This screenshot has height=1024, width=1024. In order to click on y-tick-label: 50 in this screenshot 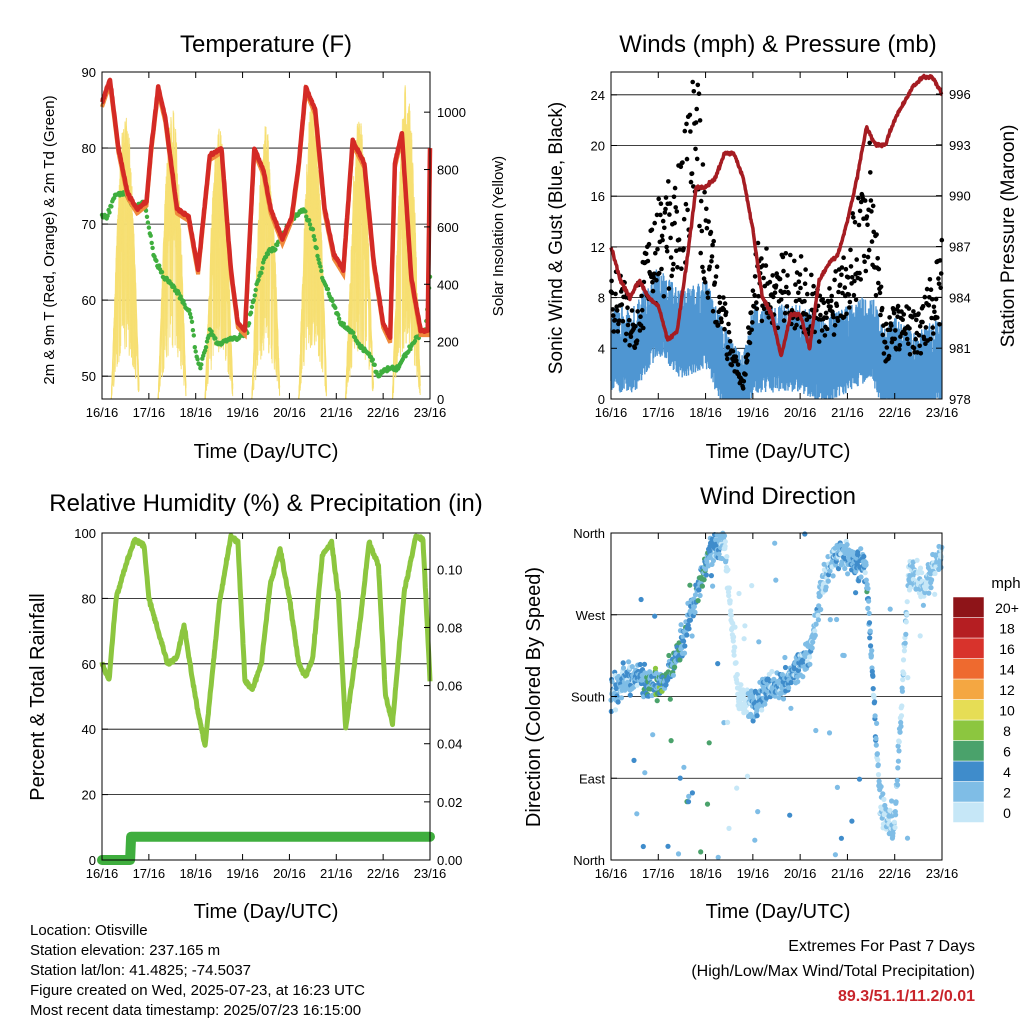, I will do `click(89, 376)`.